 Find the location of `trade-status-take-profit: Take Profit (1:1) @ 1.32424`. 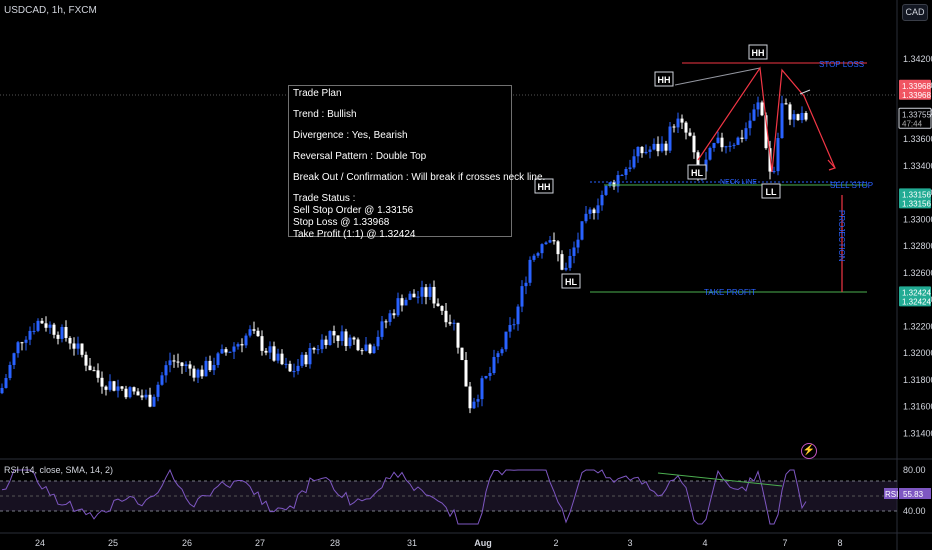

trade-status-take-profit: Take Profit (1:1) @ 1.32424 is located at coordinates (354, 234).